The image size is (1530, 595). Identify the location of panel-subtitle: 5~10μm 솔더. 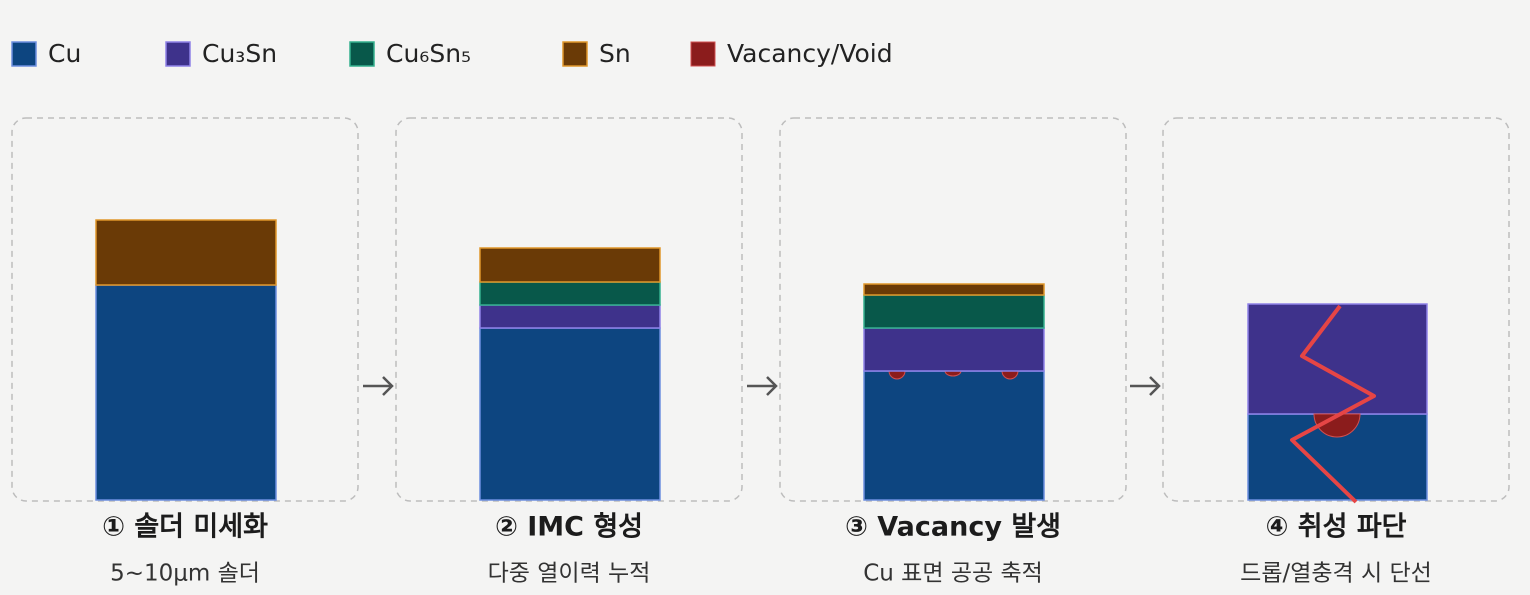
(185, 574).